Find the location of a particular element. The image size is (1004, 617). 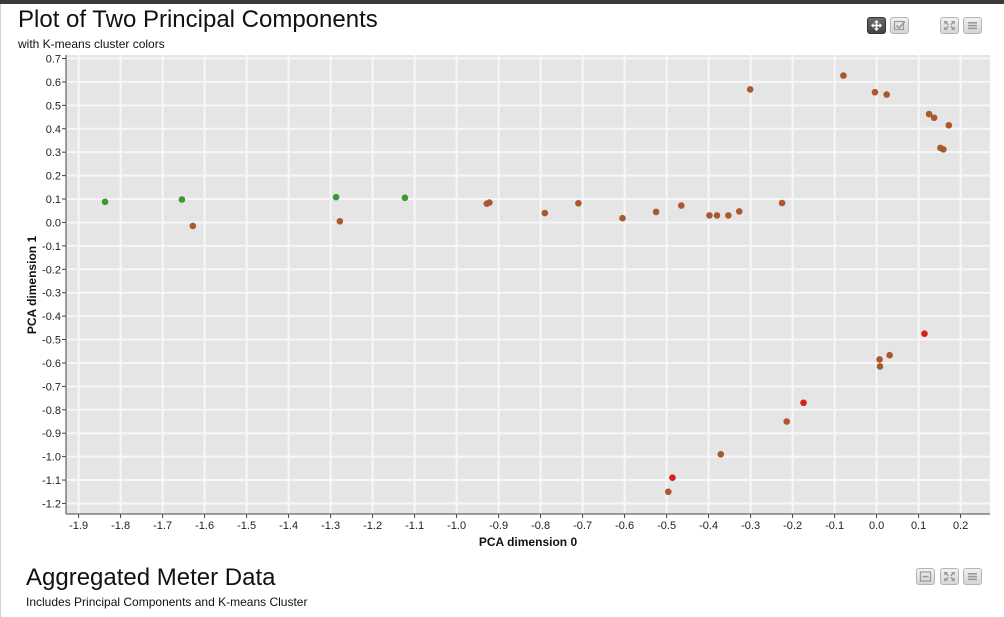

x-tick-label: -1.9 is located at coordinates (78, 526).